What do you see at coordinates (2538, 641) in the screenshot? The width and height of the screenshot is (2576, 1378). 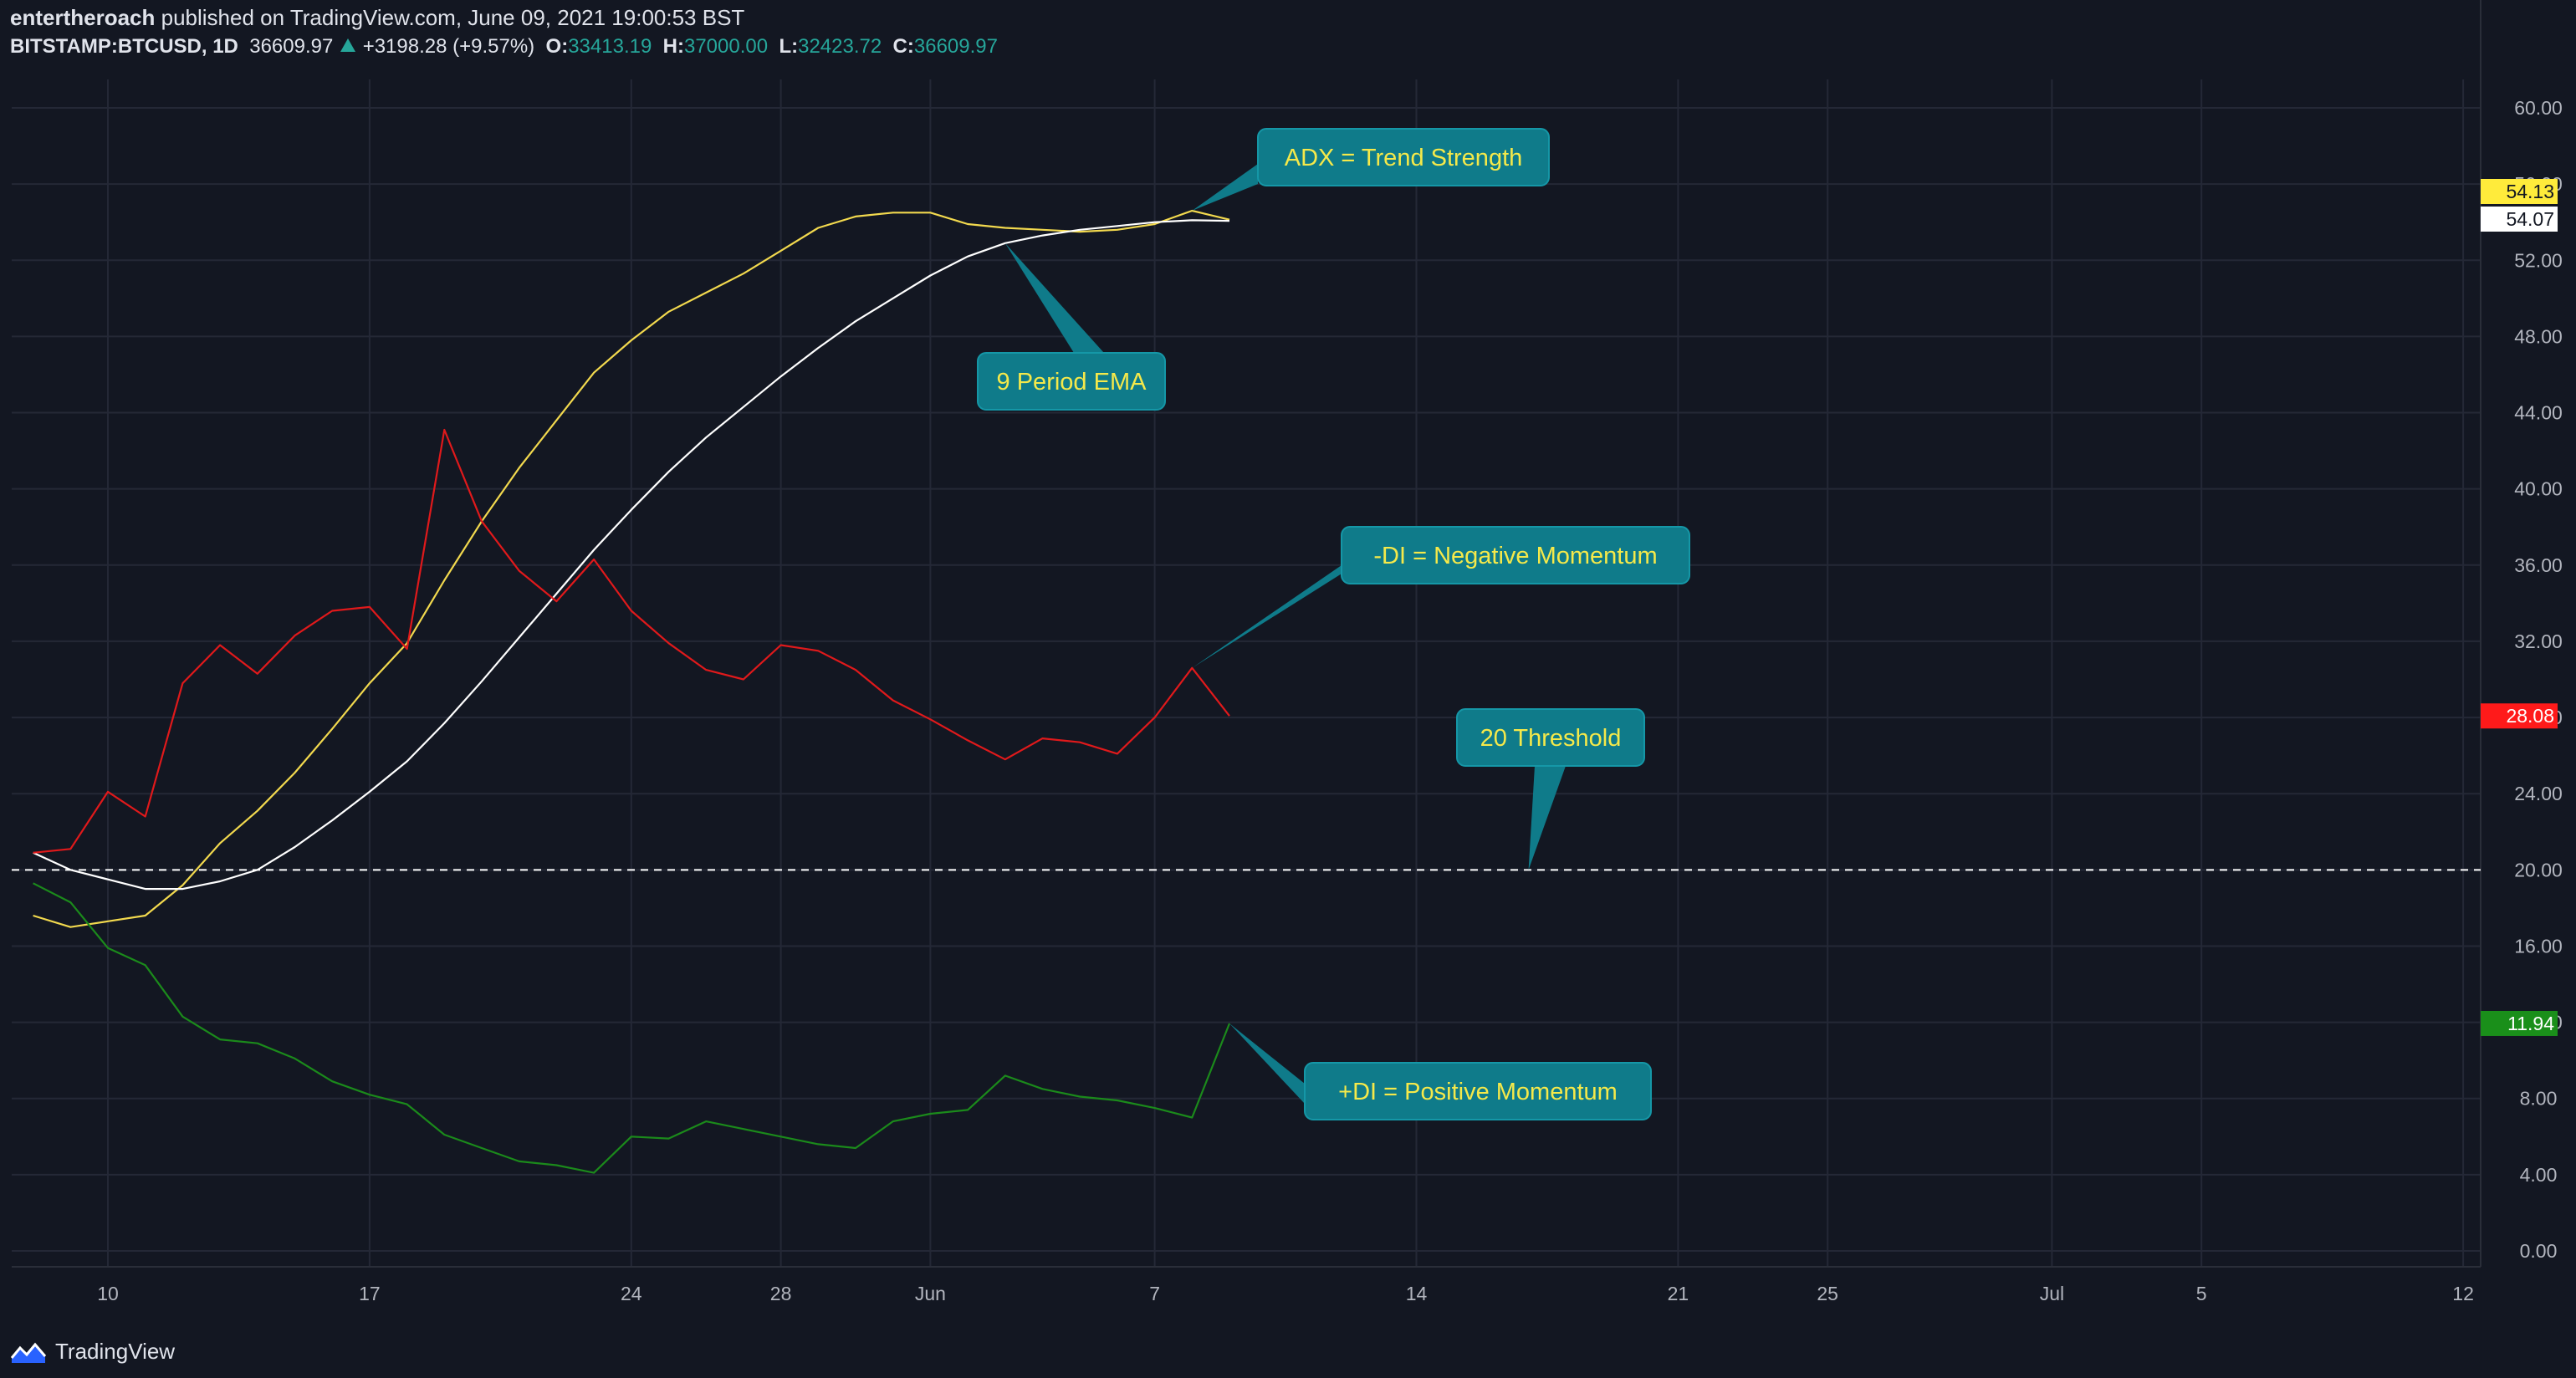 I see `y-tick-label: 32.00` at bounding box center [2538, 641].